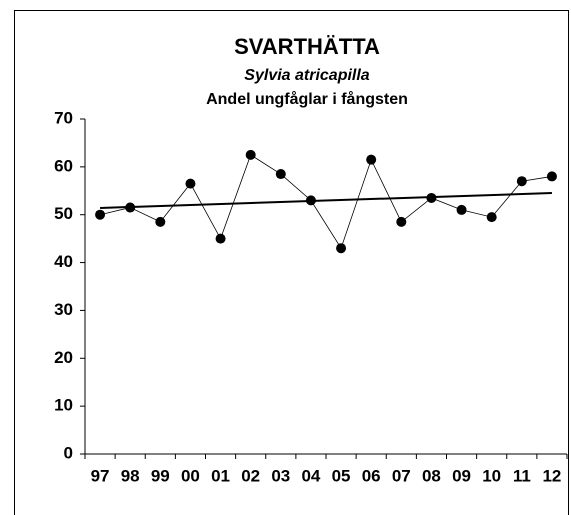 The height and width of the screenshot is (515, 571). I want to click on y-tick-label: 30, so click(63, 309).